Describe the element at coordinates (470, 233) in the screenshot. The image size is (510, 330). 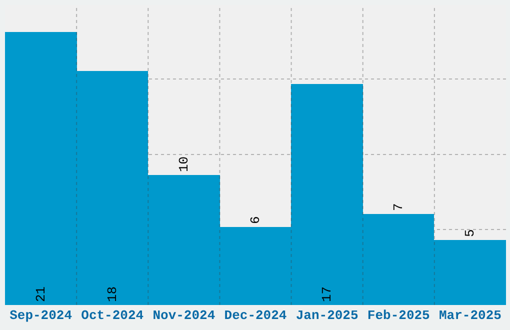
I see `data-label: 5` at that location.